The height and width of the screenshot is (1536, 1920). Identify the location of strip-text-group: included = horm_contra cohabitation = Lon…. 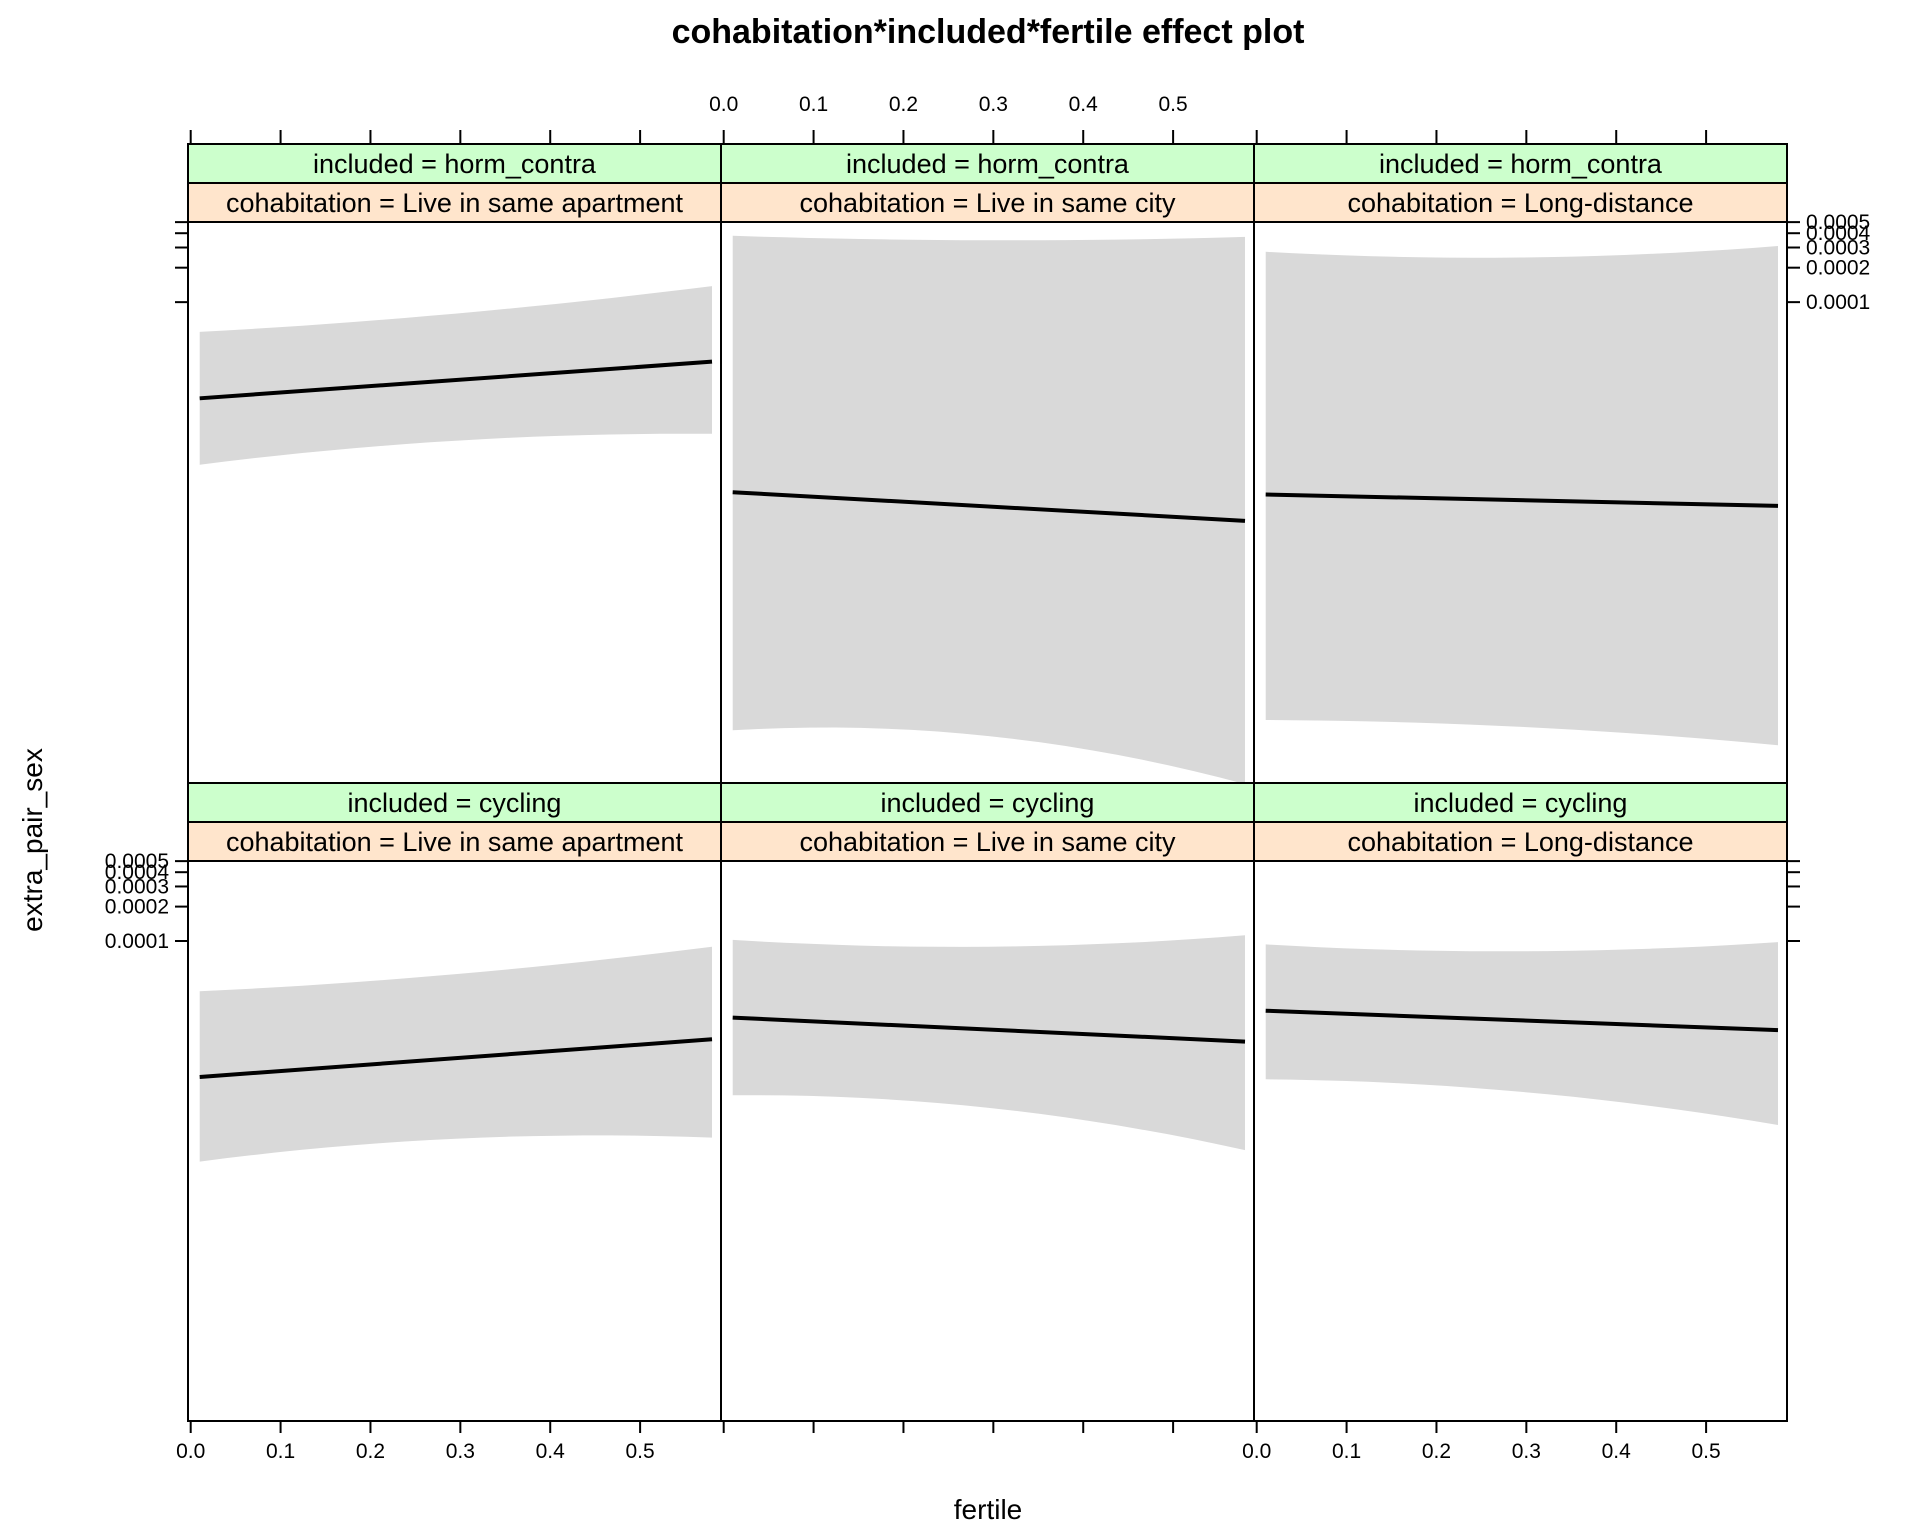
(1520, 183).